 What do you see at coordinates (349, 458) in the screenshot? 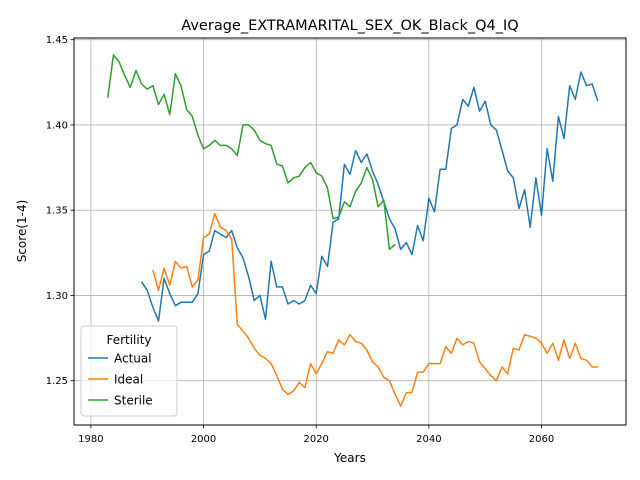
I see `x-axis-label: Years` at bounding box center [349, 458].